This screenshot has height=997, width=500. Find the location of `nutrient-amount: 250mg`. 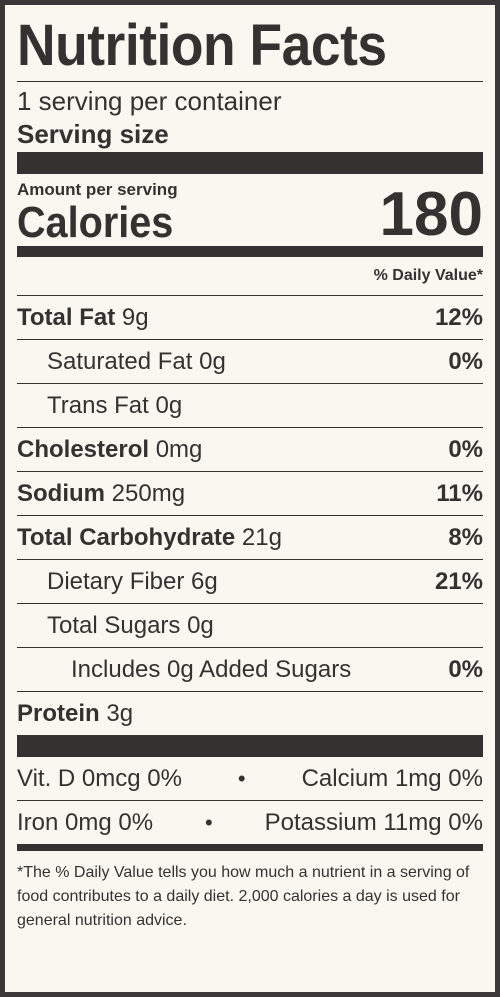

nutrient-amount: 250mg is located at coordinates (148, 493).